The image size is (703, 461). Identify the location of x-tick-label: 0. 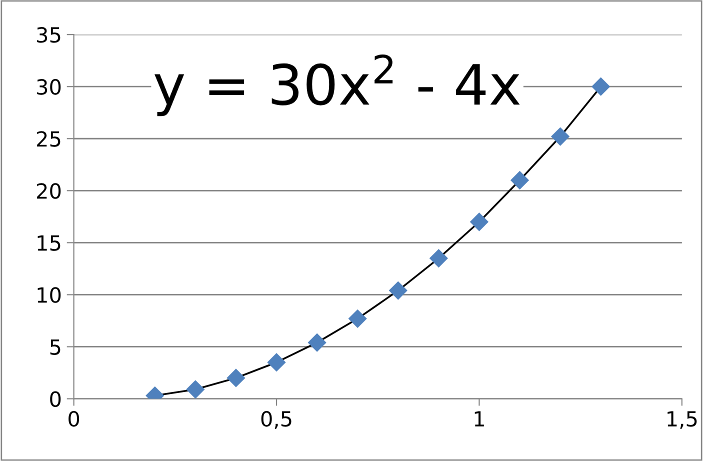
(74, 418).